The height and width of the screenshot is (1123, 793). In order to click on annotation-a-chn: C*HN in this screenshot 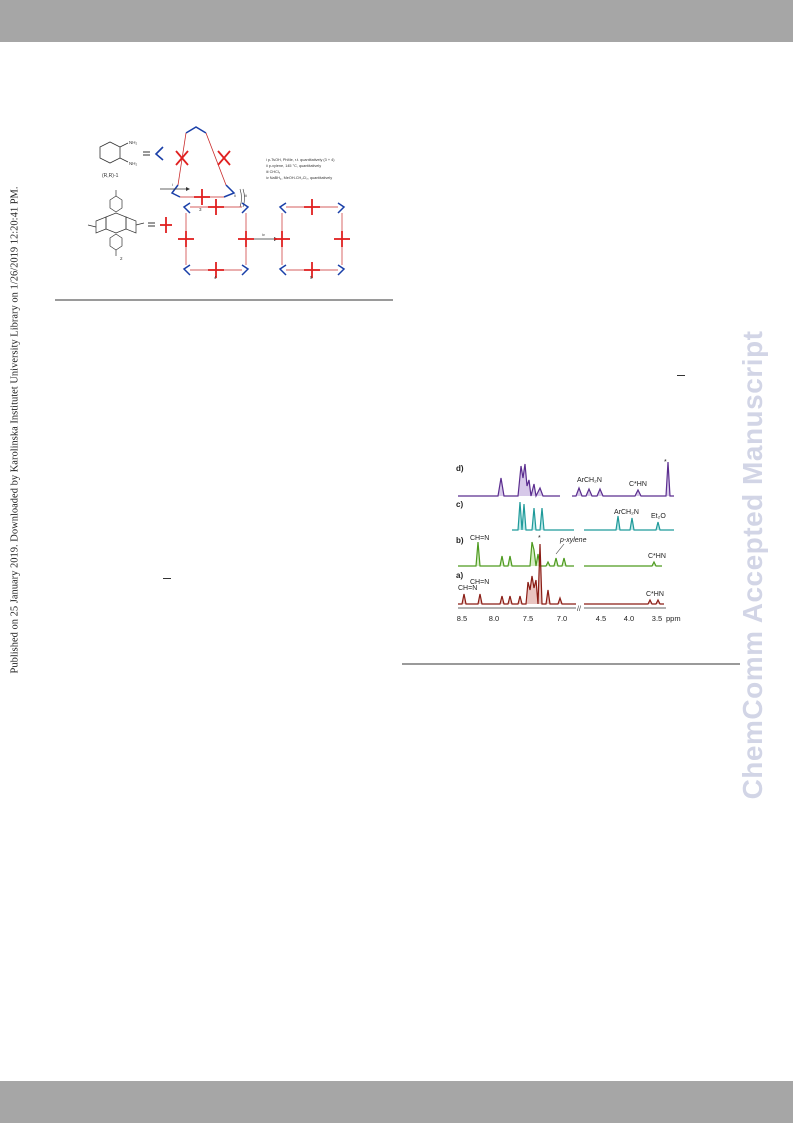, I will do `click(655, 594)`.